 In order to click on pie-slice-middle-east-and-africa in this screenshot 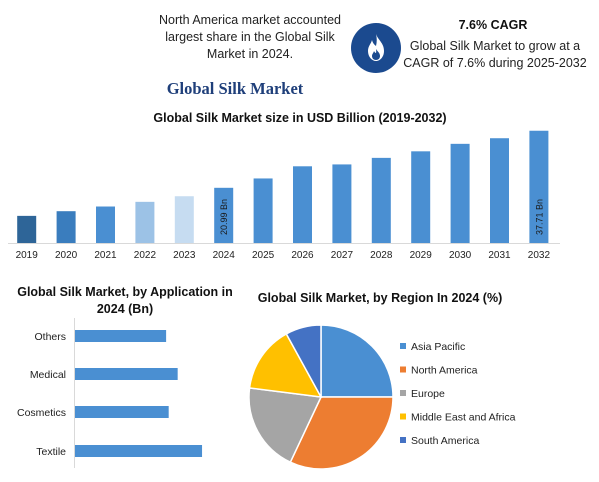, I will do `click(285, 365)`.